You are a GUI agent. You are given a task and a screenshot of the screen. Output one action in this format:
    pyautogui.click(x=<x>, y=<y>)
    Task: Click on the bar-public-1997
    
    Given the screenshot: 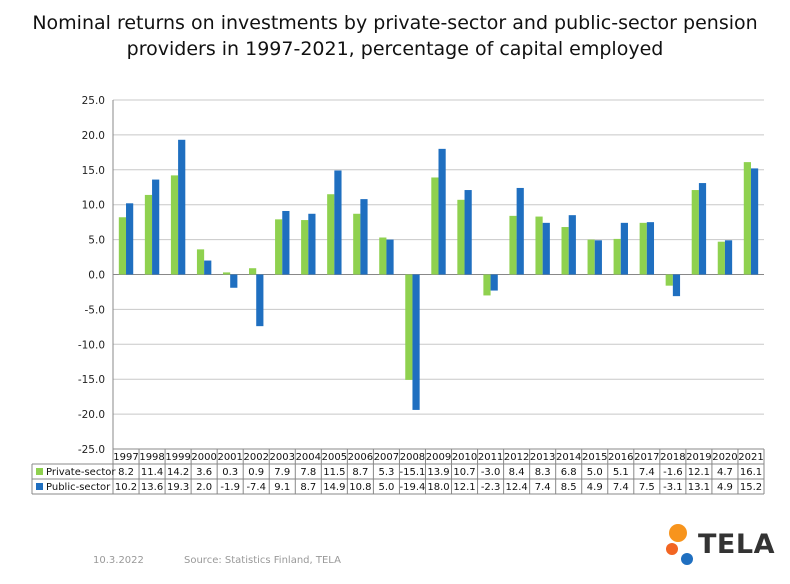 What is the action you would take?
    pyautogui.click(x=130, y=239)
    